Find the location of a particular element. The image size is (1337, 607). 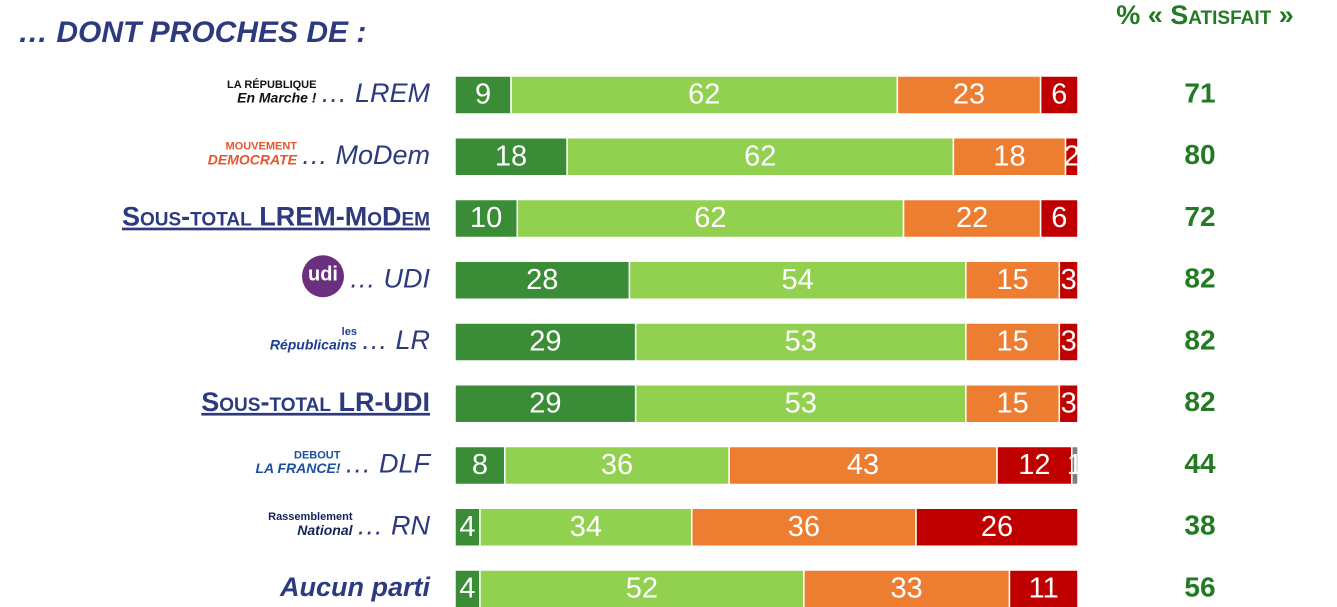

logo-text: Républicains is located at coordinates (313, 345).